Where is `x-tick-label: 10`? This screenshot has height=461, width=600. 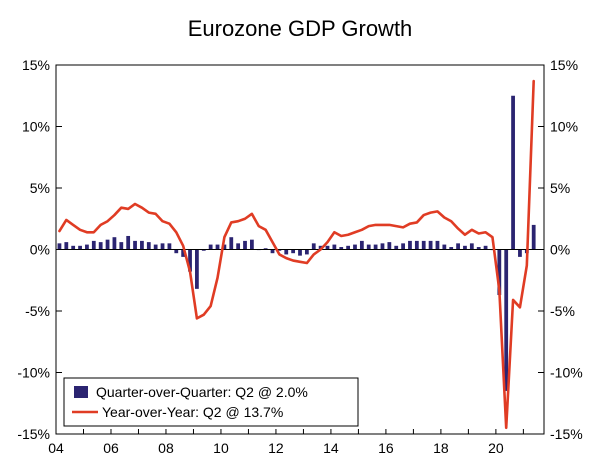
x-tick-label: 10 is located at coordinates (221, 448).